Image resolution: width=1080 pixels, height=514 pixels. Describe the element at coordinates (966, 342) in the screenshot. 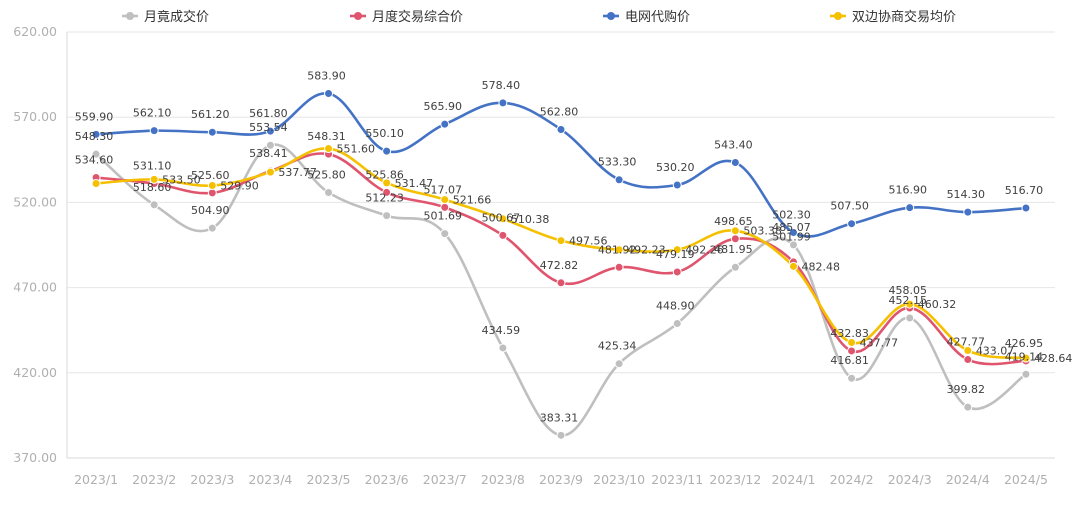

I see `data-label: 427.77` at that location.